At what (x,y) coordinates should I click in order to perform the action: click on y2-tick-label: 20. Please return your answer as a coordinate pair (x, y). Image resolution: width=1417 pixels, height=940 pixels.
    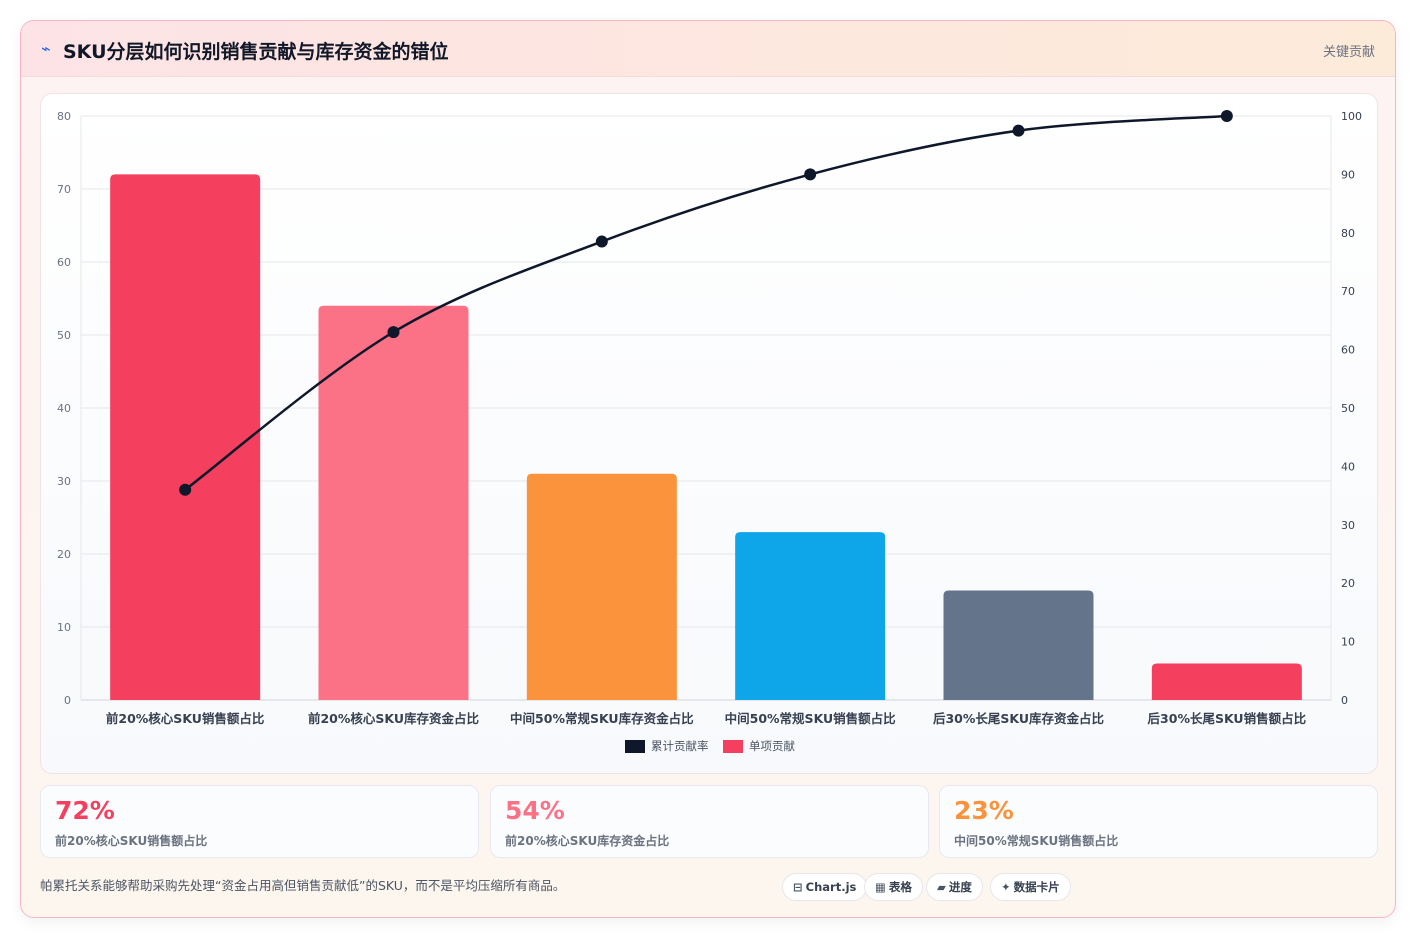
    Looking at the image, I should click on (1348, 583).